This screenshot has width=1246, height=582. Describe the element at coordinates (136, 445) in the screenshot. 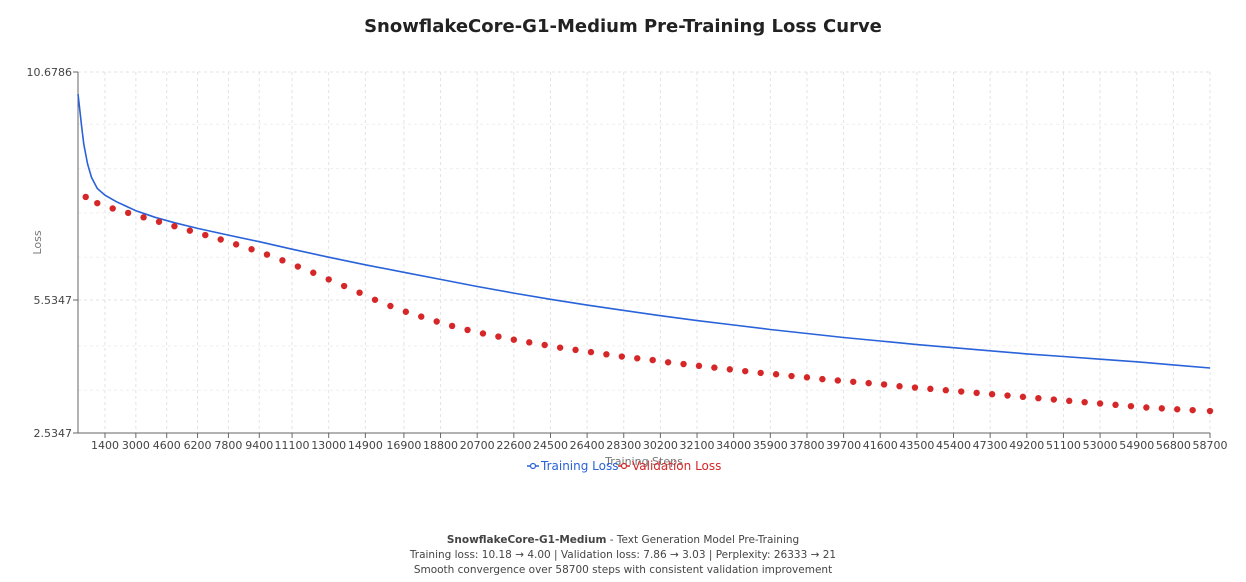

I see `x-tick-label: 3000` at that location.